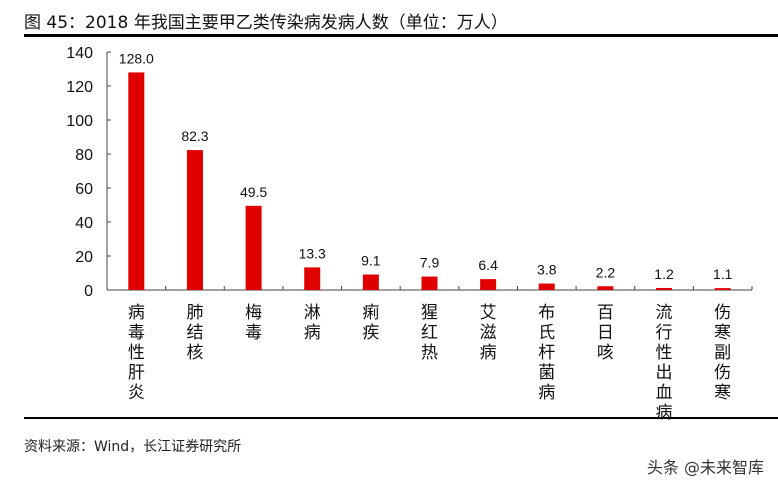  Describe the element at coordinates (371, 261) in the screenshot. I see `data-label: 9.1` at that location.